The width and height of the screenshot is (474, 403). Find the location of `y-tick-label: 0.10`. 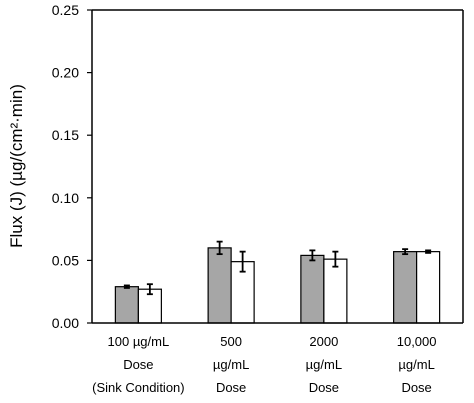

y-tick-label: 0.10 is located at coordinates (65, 198).